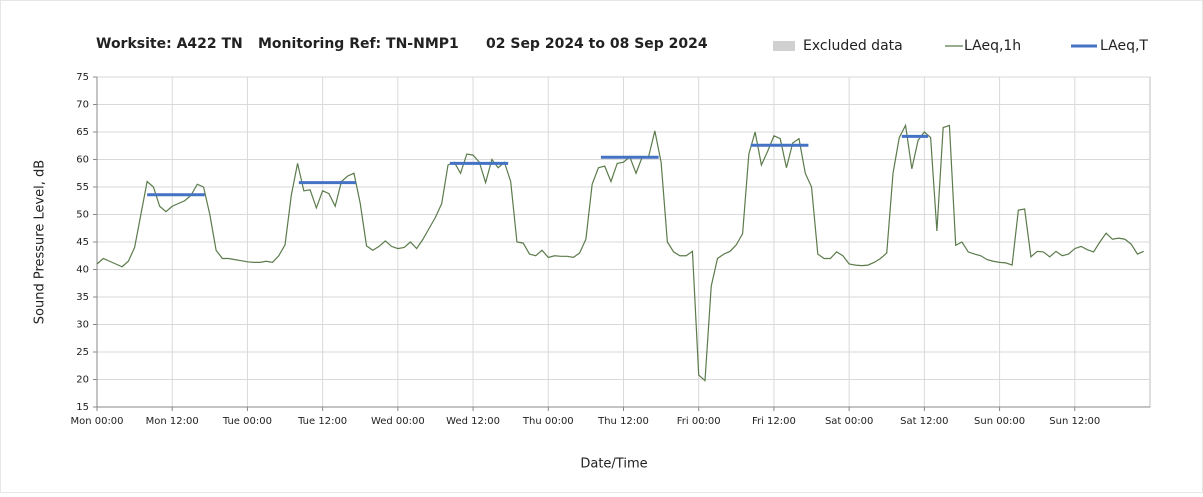 The image size is (1203, 497). I want to click on y-tick-label: 65, so click(82, 132).